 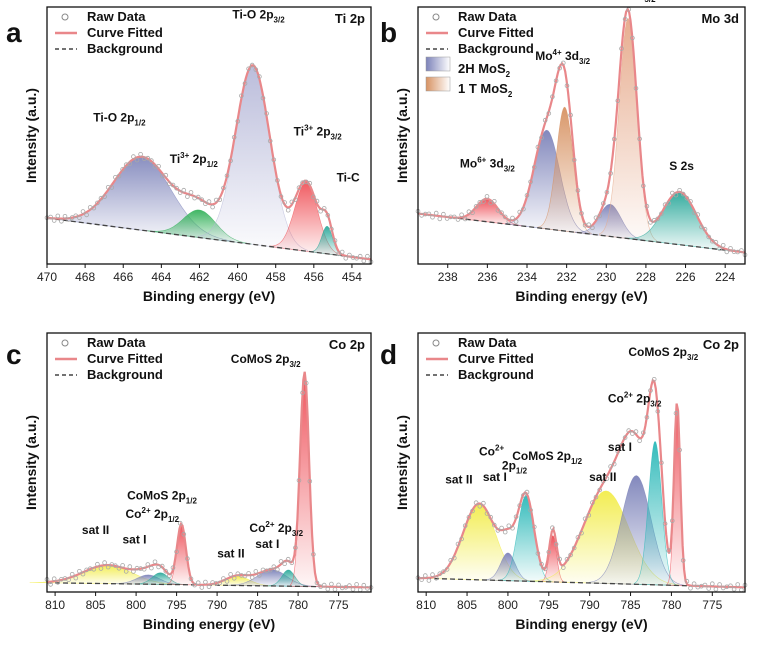 I want to click on peak-annotation-part: sat I, so click(x=267, y=544).